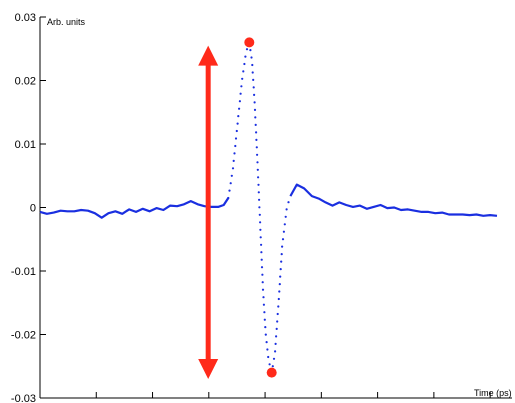 This screenshot has height=403, width=515. Describe the element at coordinates (208, 368) in the screenshot. I see `arrow-head-down` at that location.